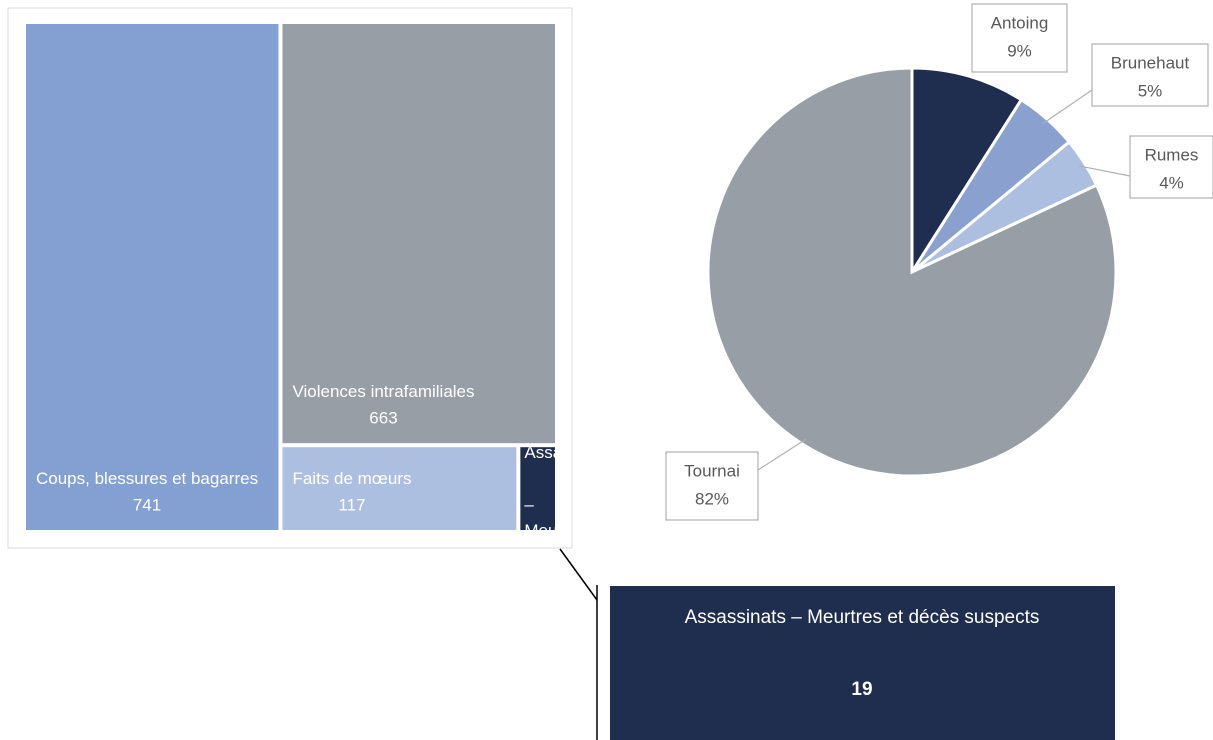 The image size is (1213, 740). Describe the element at coordinates (862, 617) in the screenshot. I see `callout-label: Assassinats – Meurtres et décès suspects` at that location.